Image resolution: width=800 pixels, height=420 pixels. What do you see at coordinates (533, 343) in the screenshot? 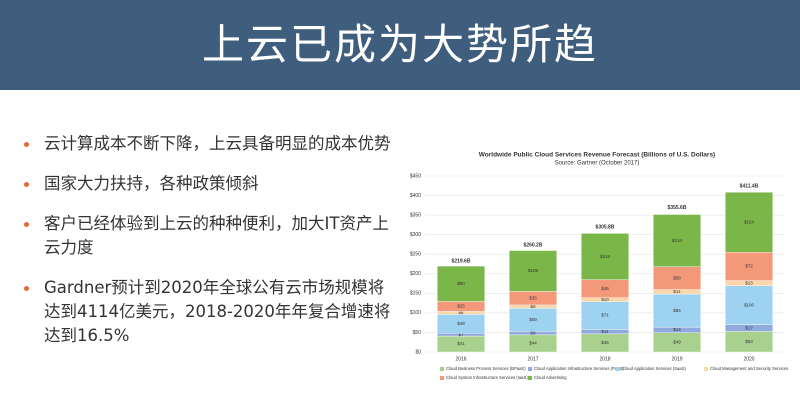
I see `value-label: $44` at bounding box center [533, 343].